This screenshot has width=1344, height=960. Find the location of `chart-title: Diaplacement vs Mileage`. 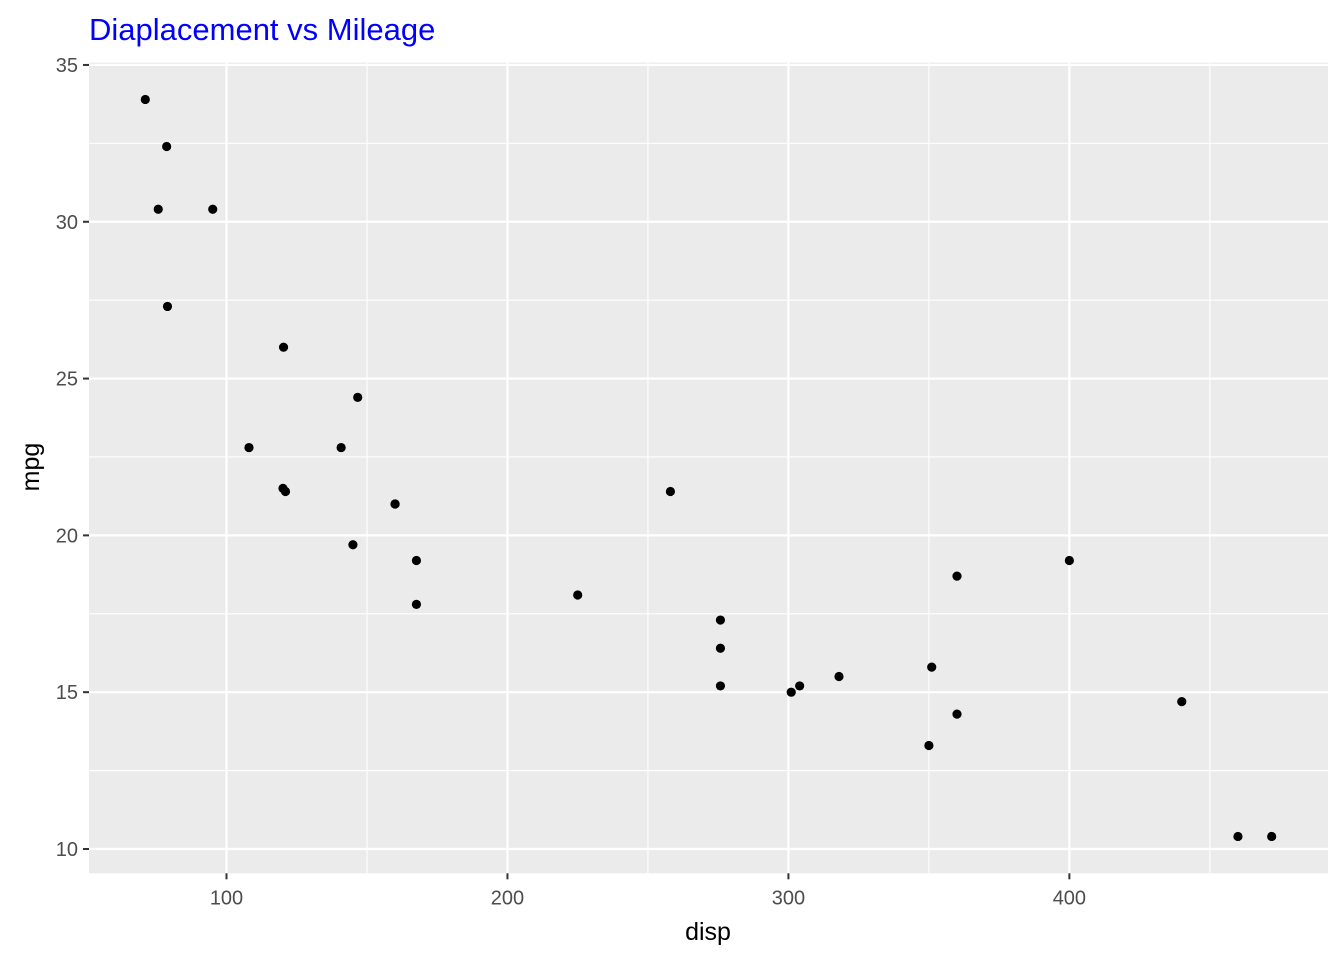

chart-title: Diaplacement vs Mileage is located at coordinates (262, 29).